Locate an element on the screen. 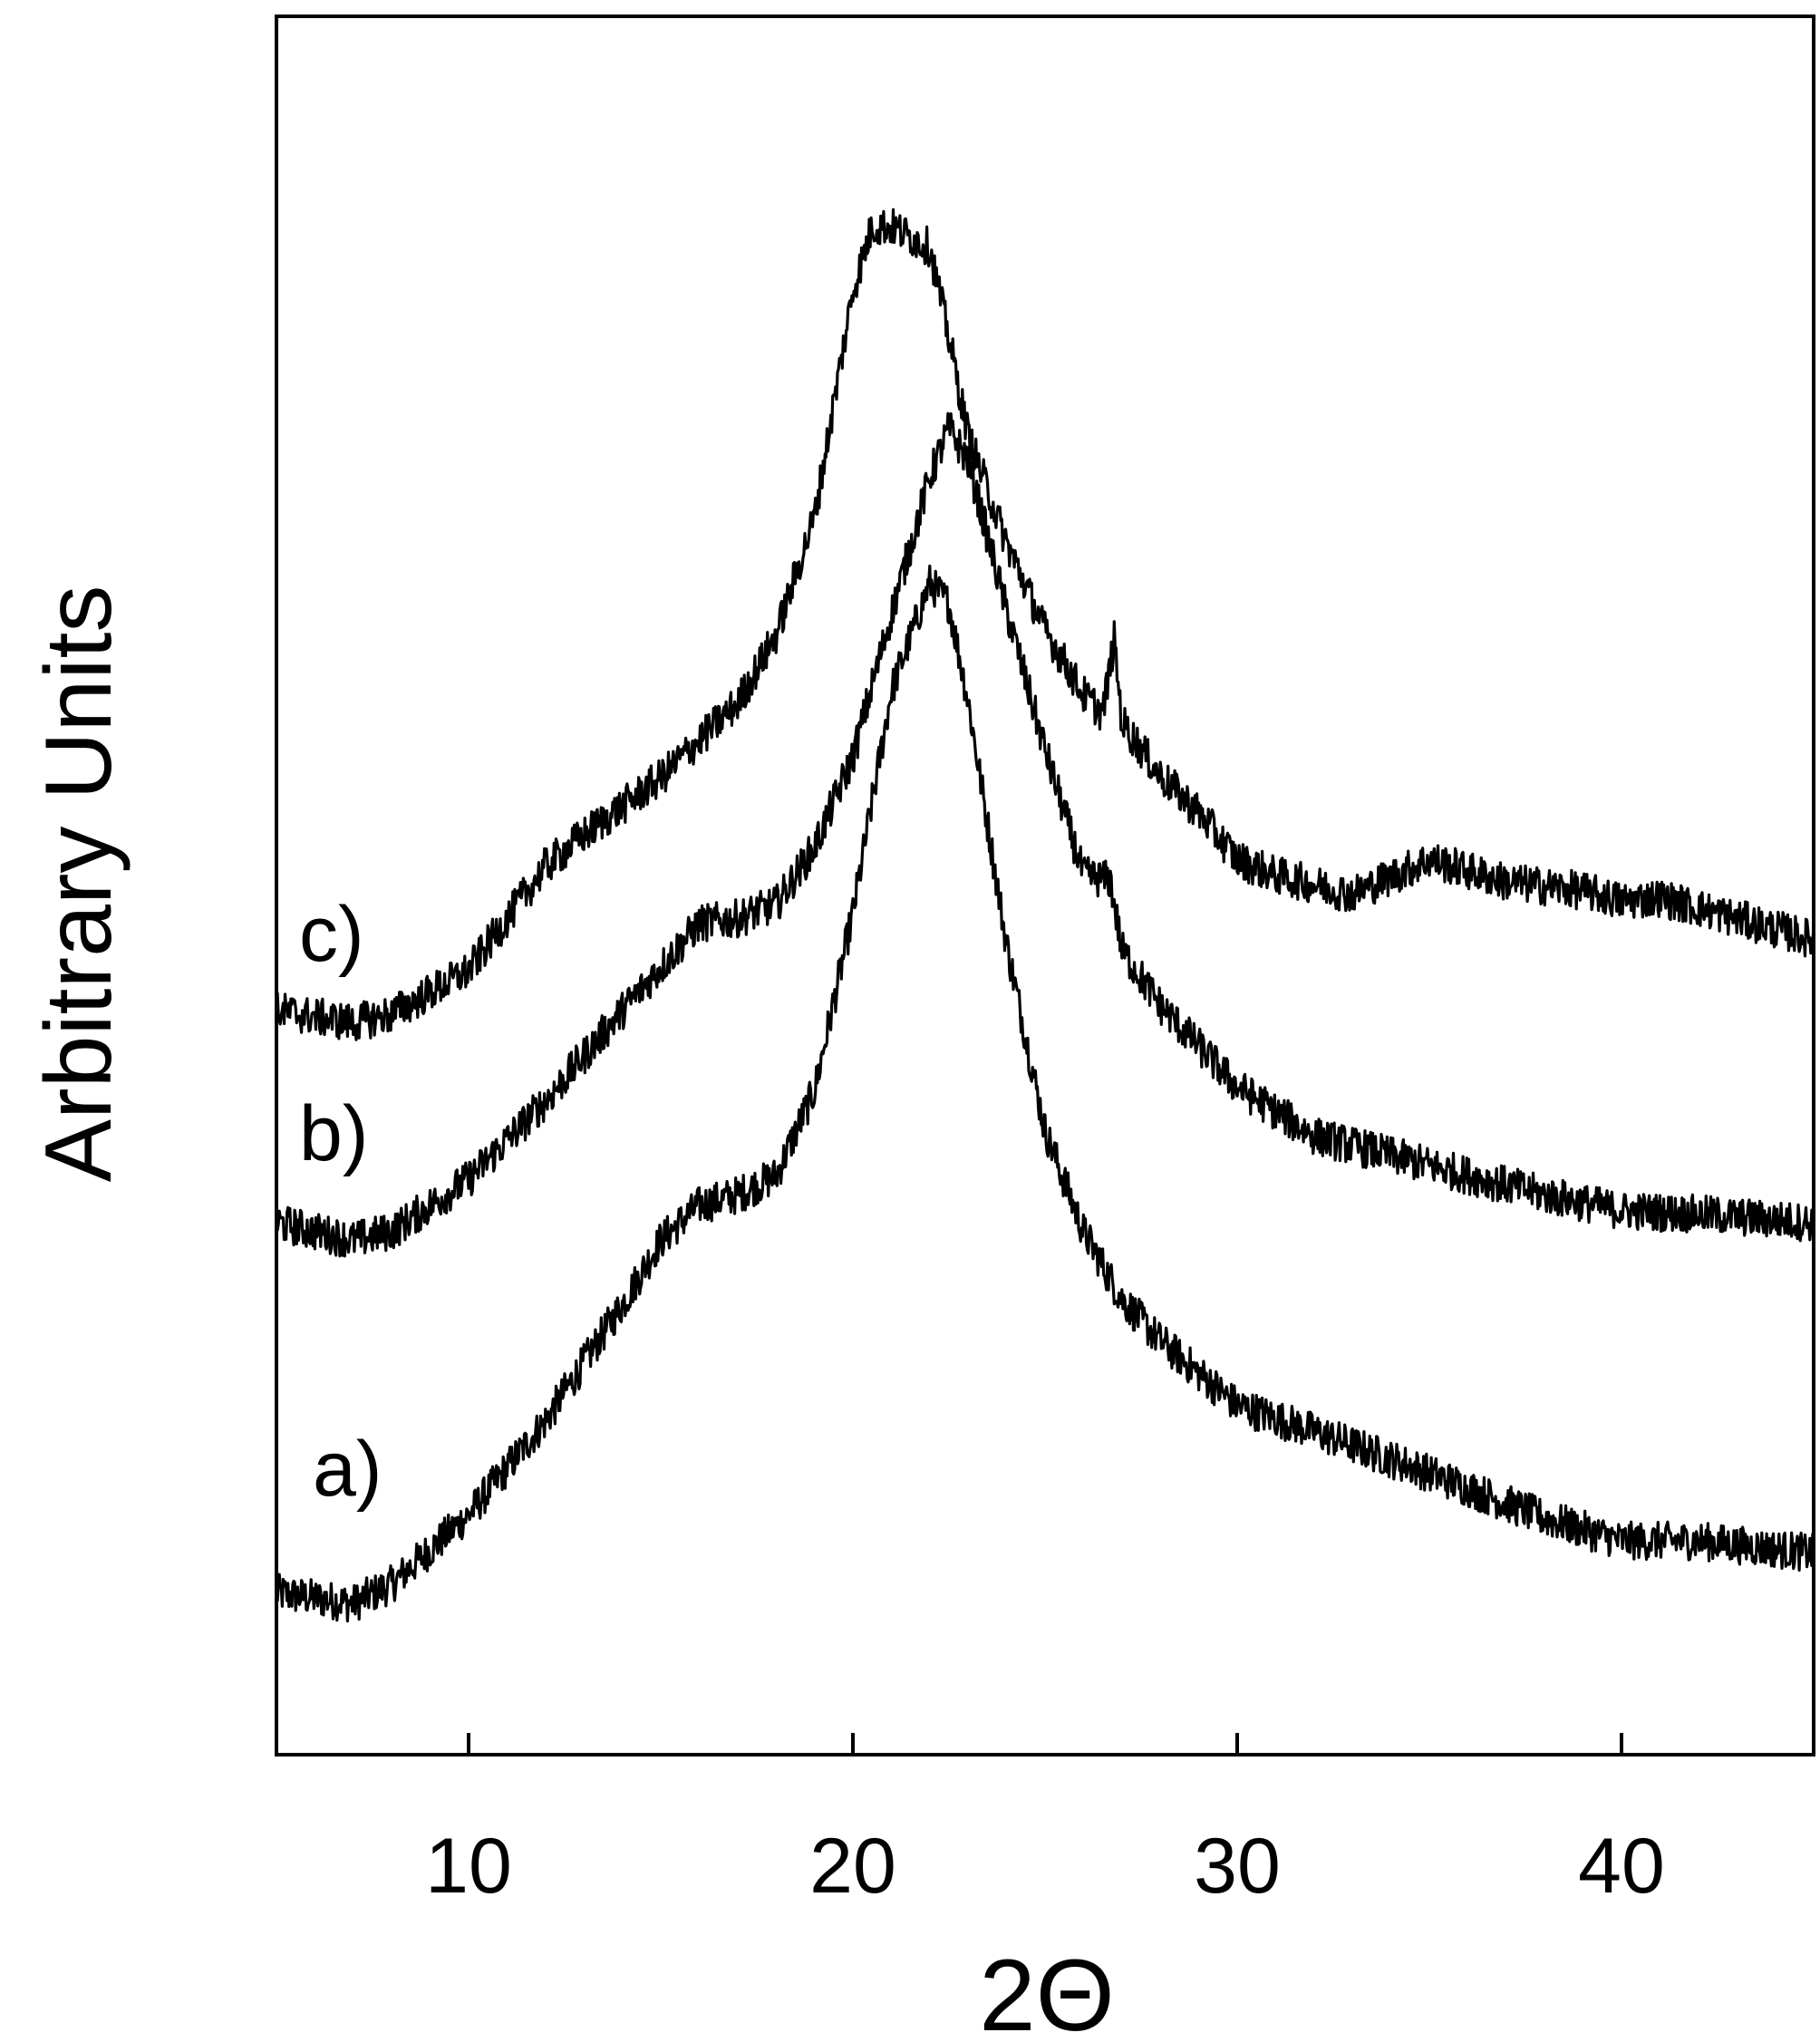 The width and height of the screenshot is (1820, 2042). x-tick-label: 20 is located at coordinates (852, 1866).